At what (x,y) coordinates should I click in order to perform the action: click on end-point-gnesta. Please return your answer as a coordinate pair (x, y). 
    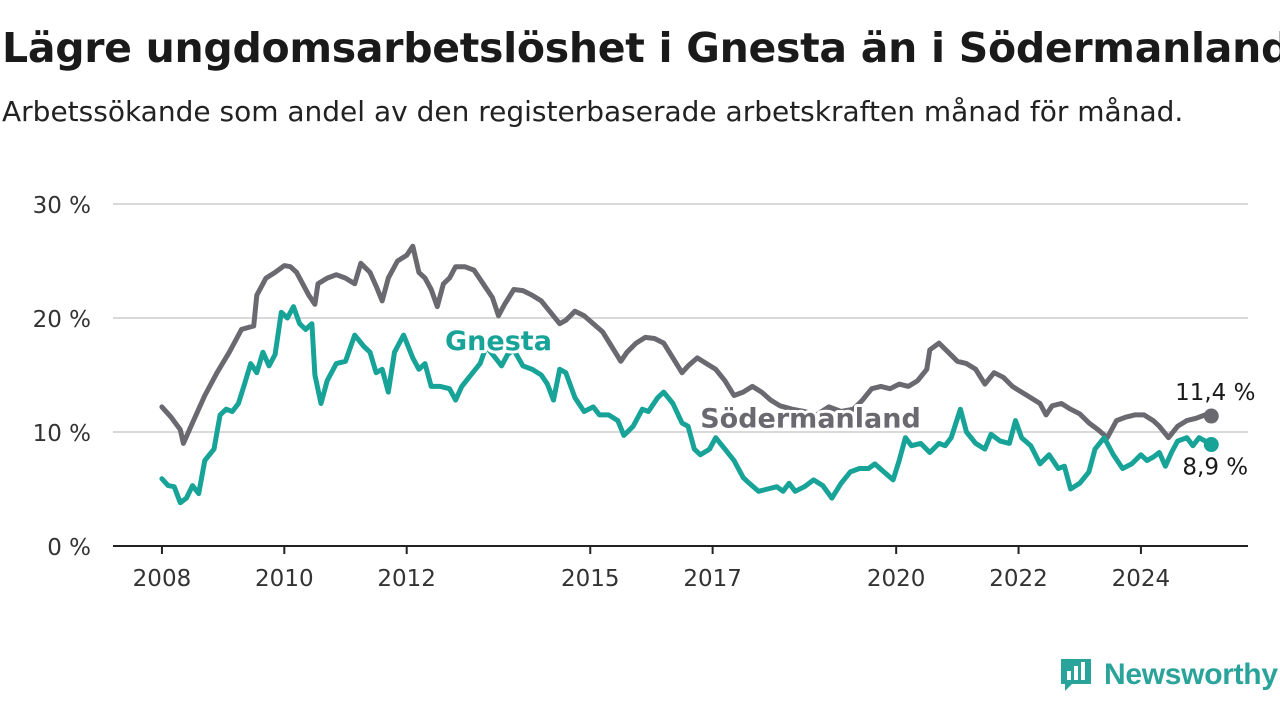
    Looking at the image, I should click on (1211, 445).